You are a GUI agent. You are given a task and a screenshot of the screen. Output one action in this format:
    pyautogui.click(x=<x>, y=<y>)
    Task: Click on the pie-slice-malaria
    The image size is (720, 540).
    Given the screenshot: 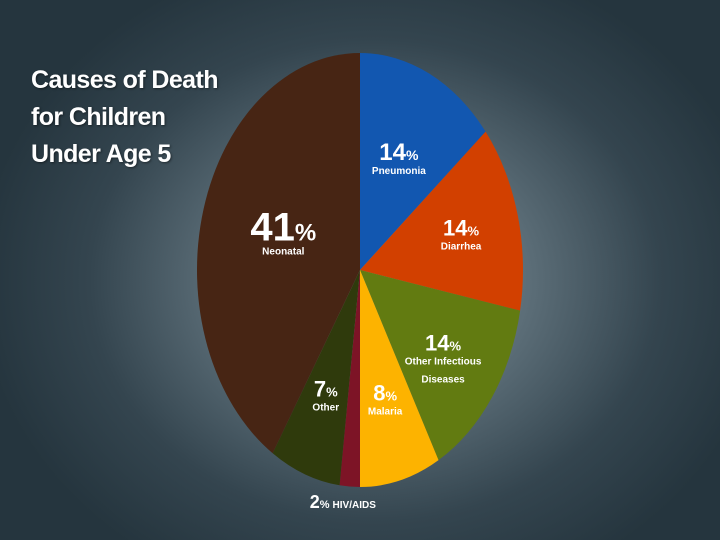 What is the action you would take?
    pyautogui.click(x=399, y=378)
    